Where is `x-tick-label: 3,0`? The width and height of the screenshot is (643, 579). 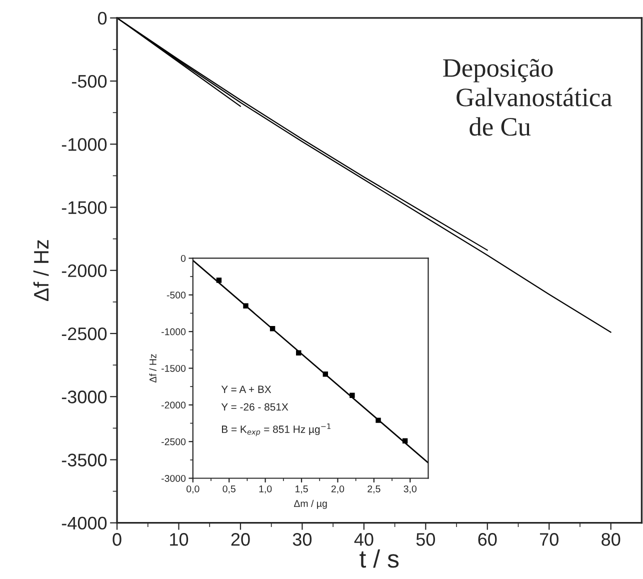 x-tick-label: 3,0 is located at coordinates (410, 489).